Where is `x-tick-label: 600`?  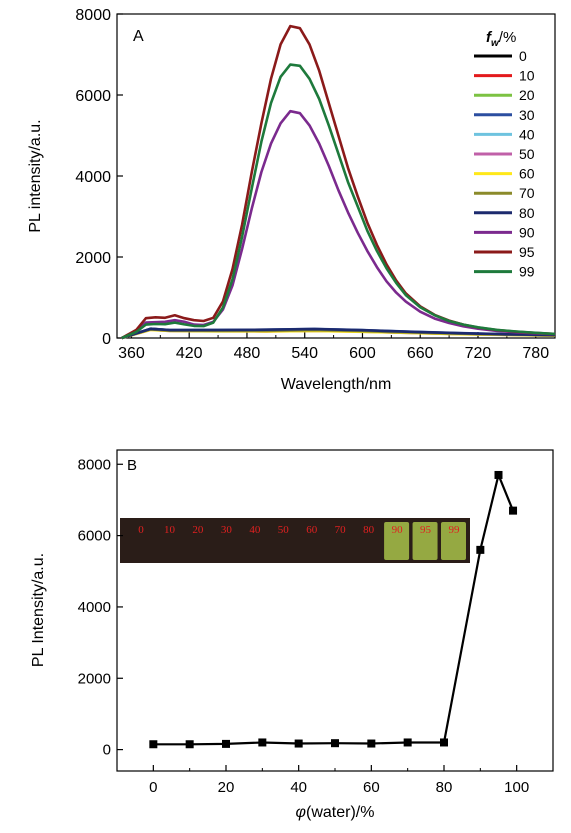
x-tick-label: 600 is located at coordinates (362, 353).